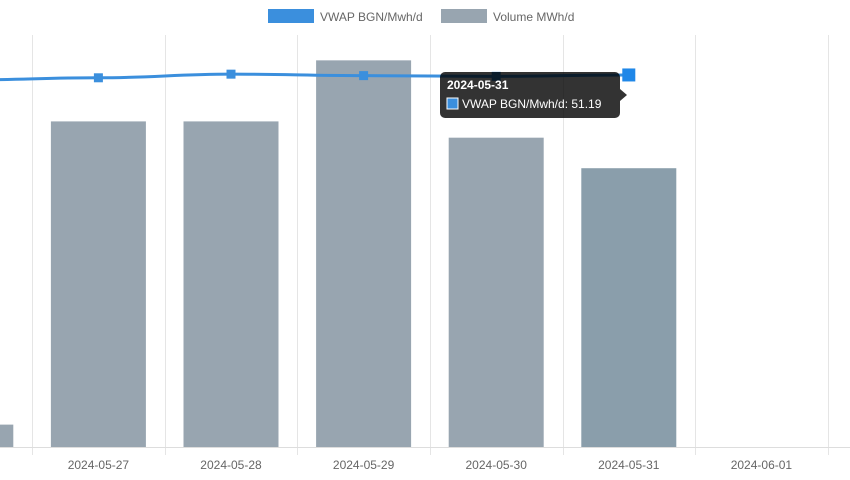 The width and height of the screenshot is (850, 480). Describe the element at coordinates (497, 465) in the screenshot. I see `x-tick-label: 2024-05-30` at that location.